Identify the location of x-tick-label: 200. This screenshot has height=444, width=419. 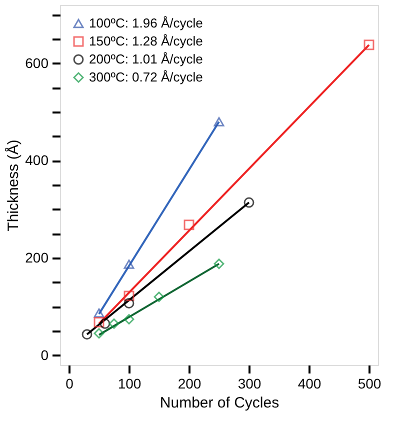
(190, 384).